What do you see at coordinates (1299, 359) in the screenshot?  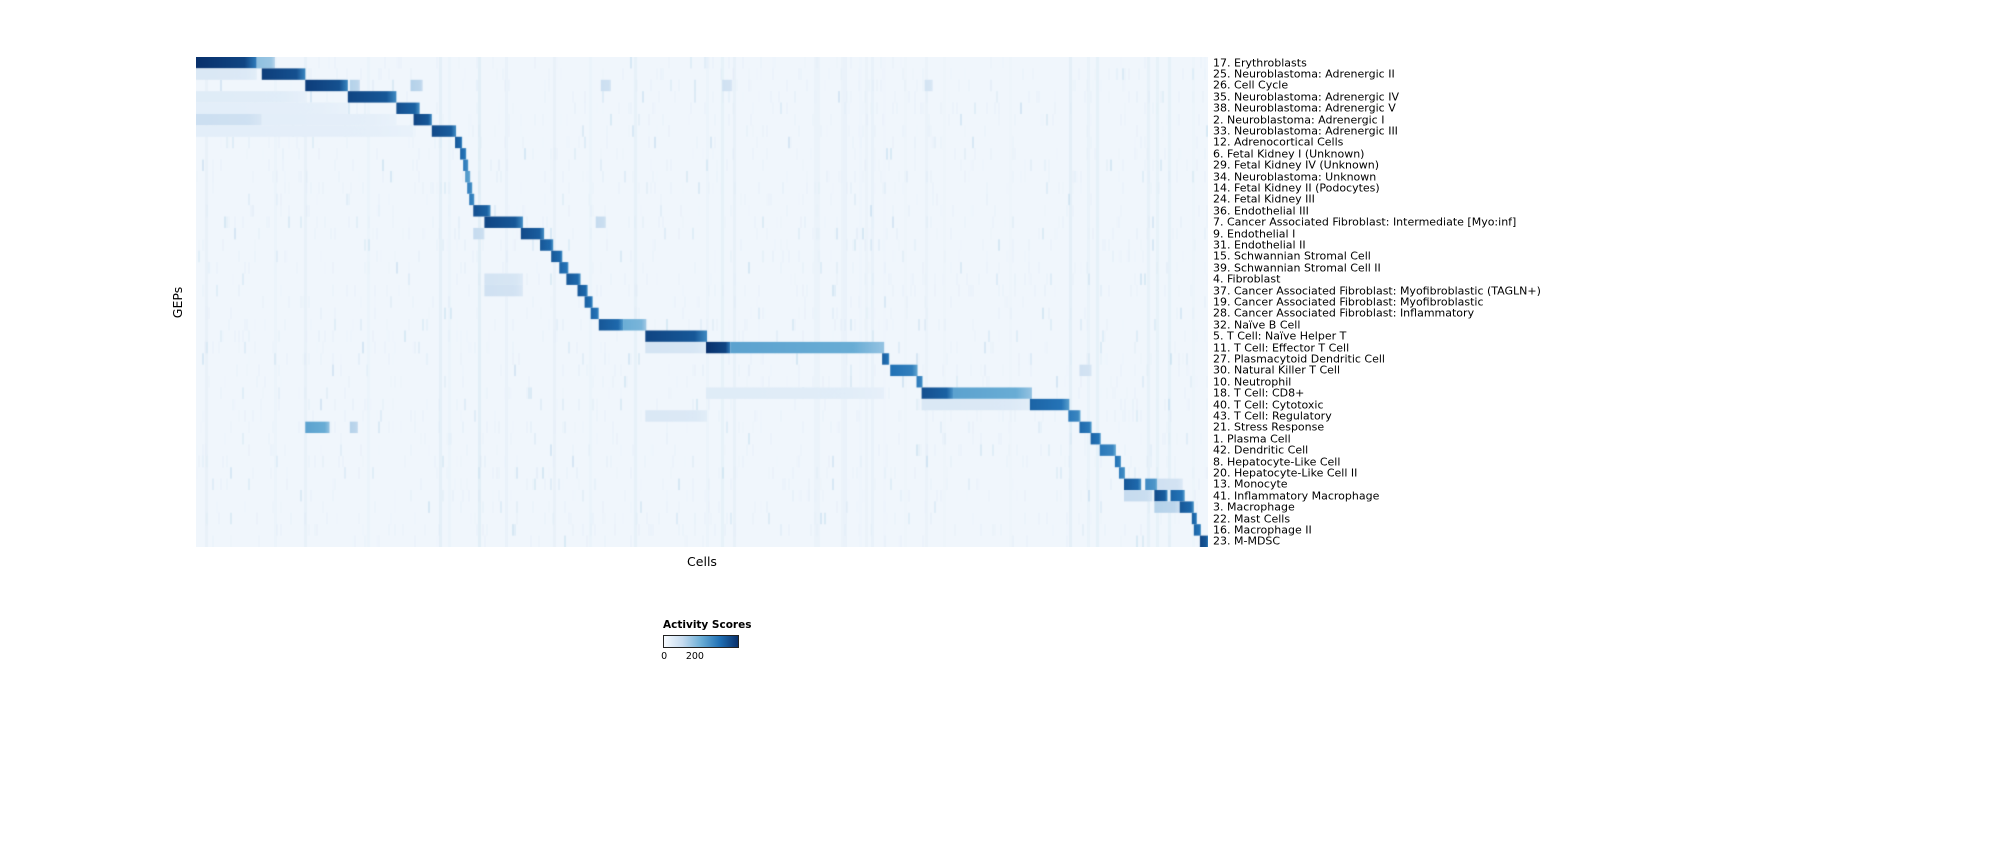 I see `row-label: 27. Plasmacytoid Dendritic Cell` at bounding box center [1299, 359].